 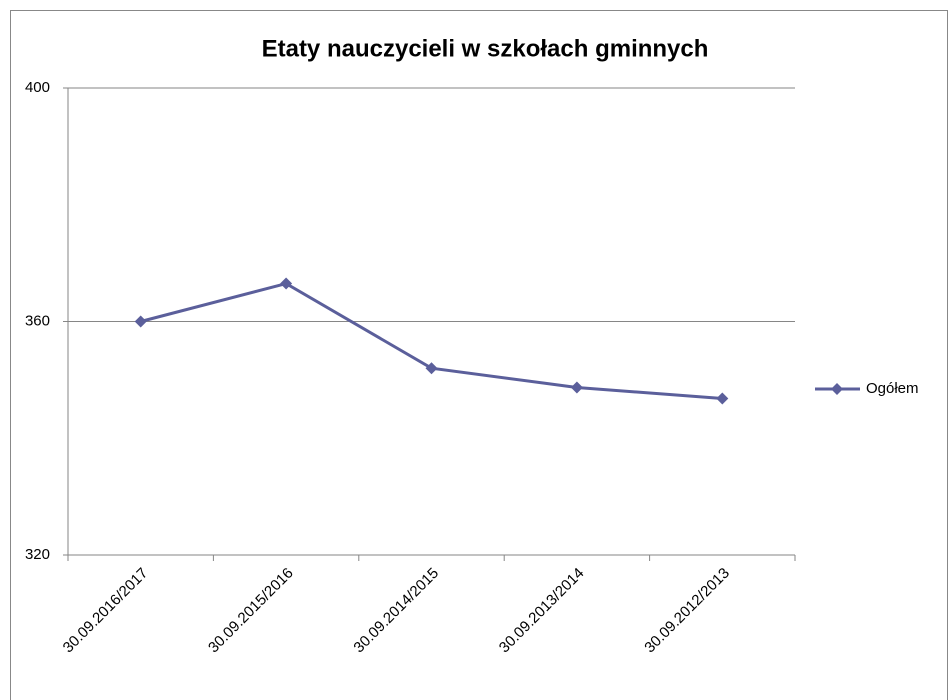 I want to click on chart-title: Etaty nauczycieli w szkołach gminnych, so click(x=485, y=48).